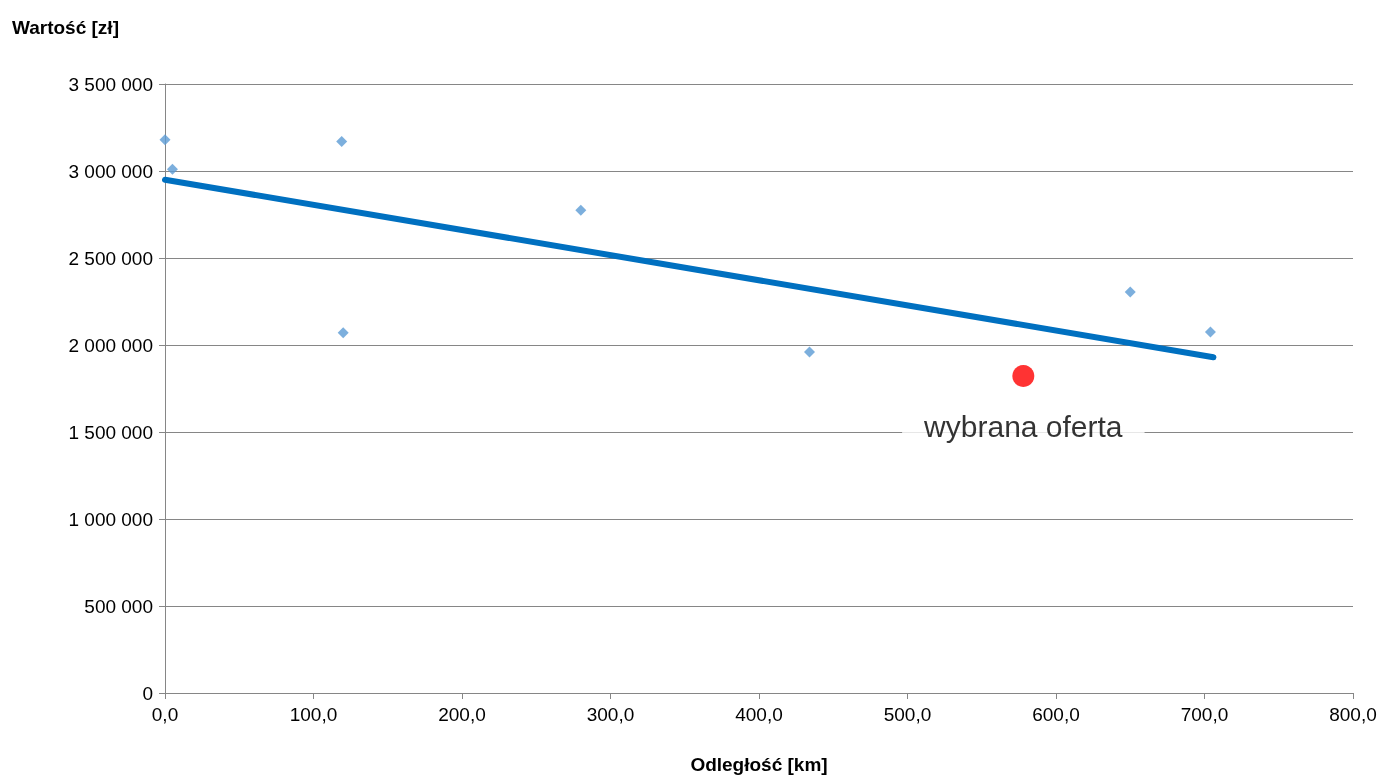 This screenshot has height=782, width=1391. What do you see at coordinates (759, 764) in the screenshot?
I see `x-axis-title: Odległość [km]` at bounding box center [759, 764].